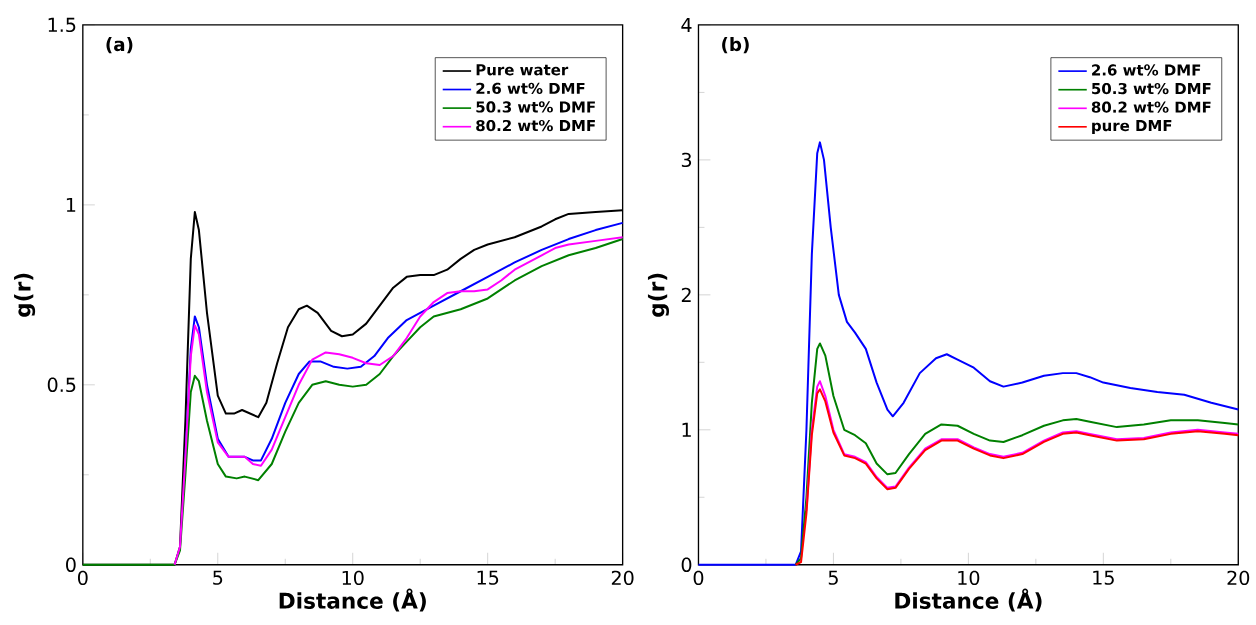 Image resolution: width=1256 pixels, height=625 pixels. I want to click on legend-label: pure DMF, so click(1132, 127).